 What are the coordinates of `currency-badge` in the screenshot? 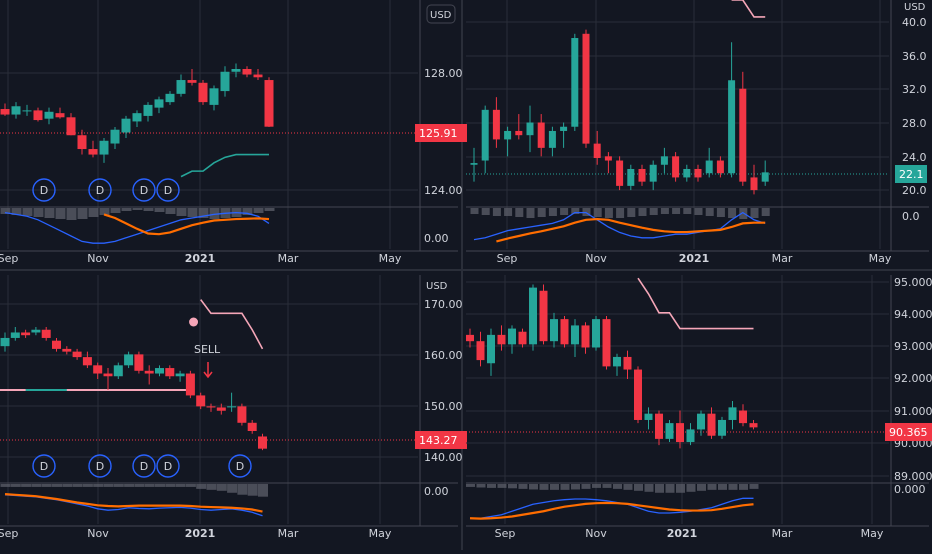 It's located at (441, 14).